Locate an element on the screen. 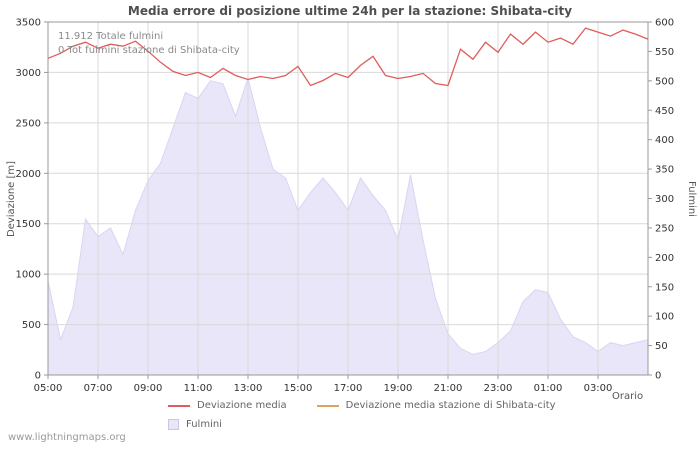 This screenshot has width=700, height=450. deviazione-media-swatch is located at coordinates (179, 405).